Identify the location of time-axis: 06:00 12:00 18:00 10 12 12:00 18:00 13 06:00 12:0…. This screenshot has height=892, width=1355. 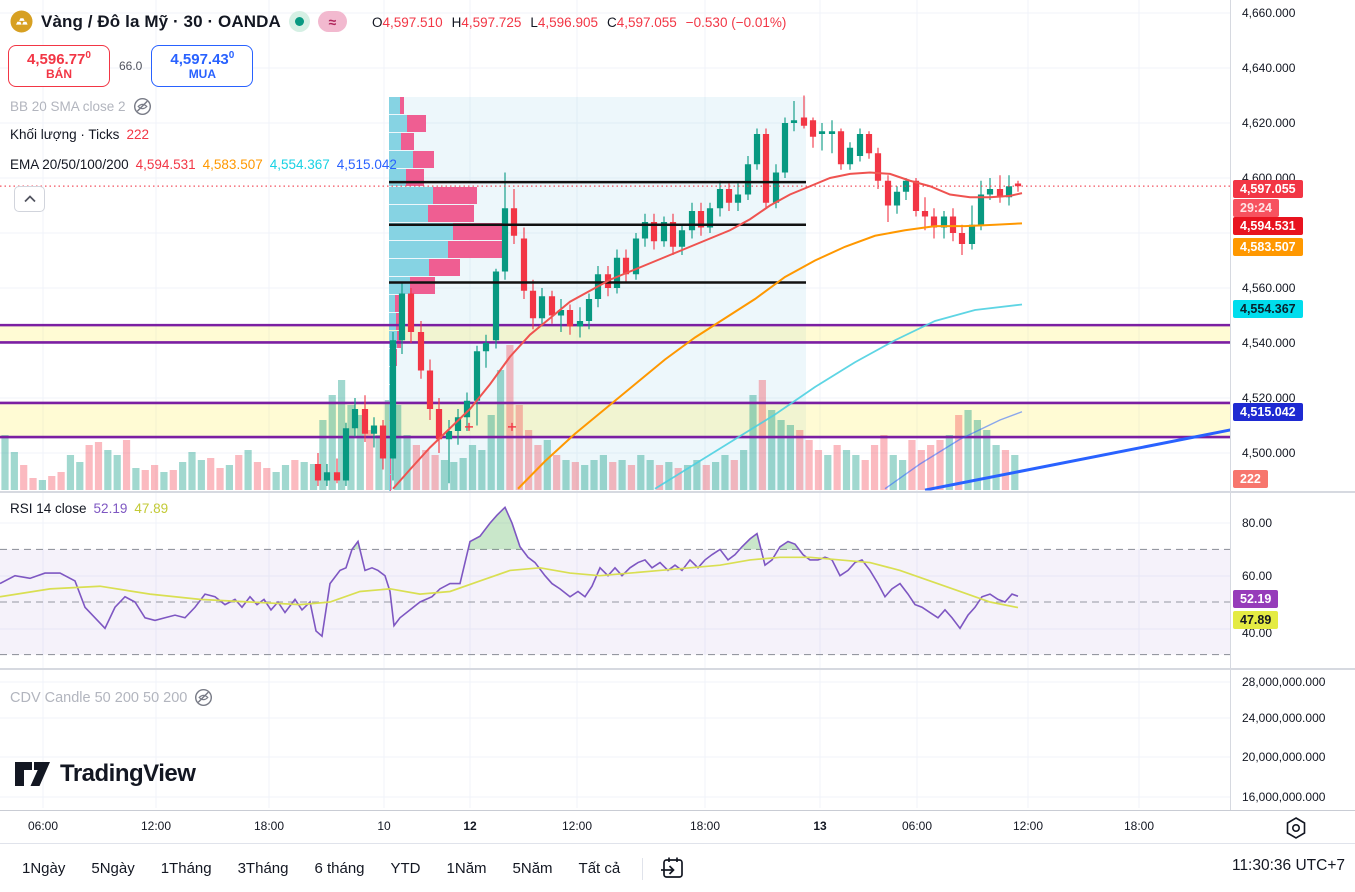
(677, 827).